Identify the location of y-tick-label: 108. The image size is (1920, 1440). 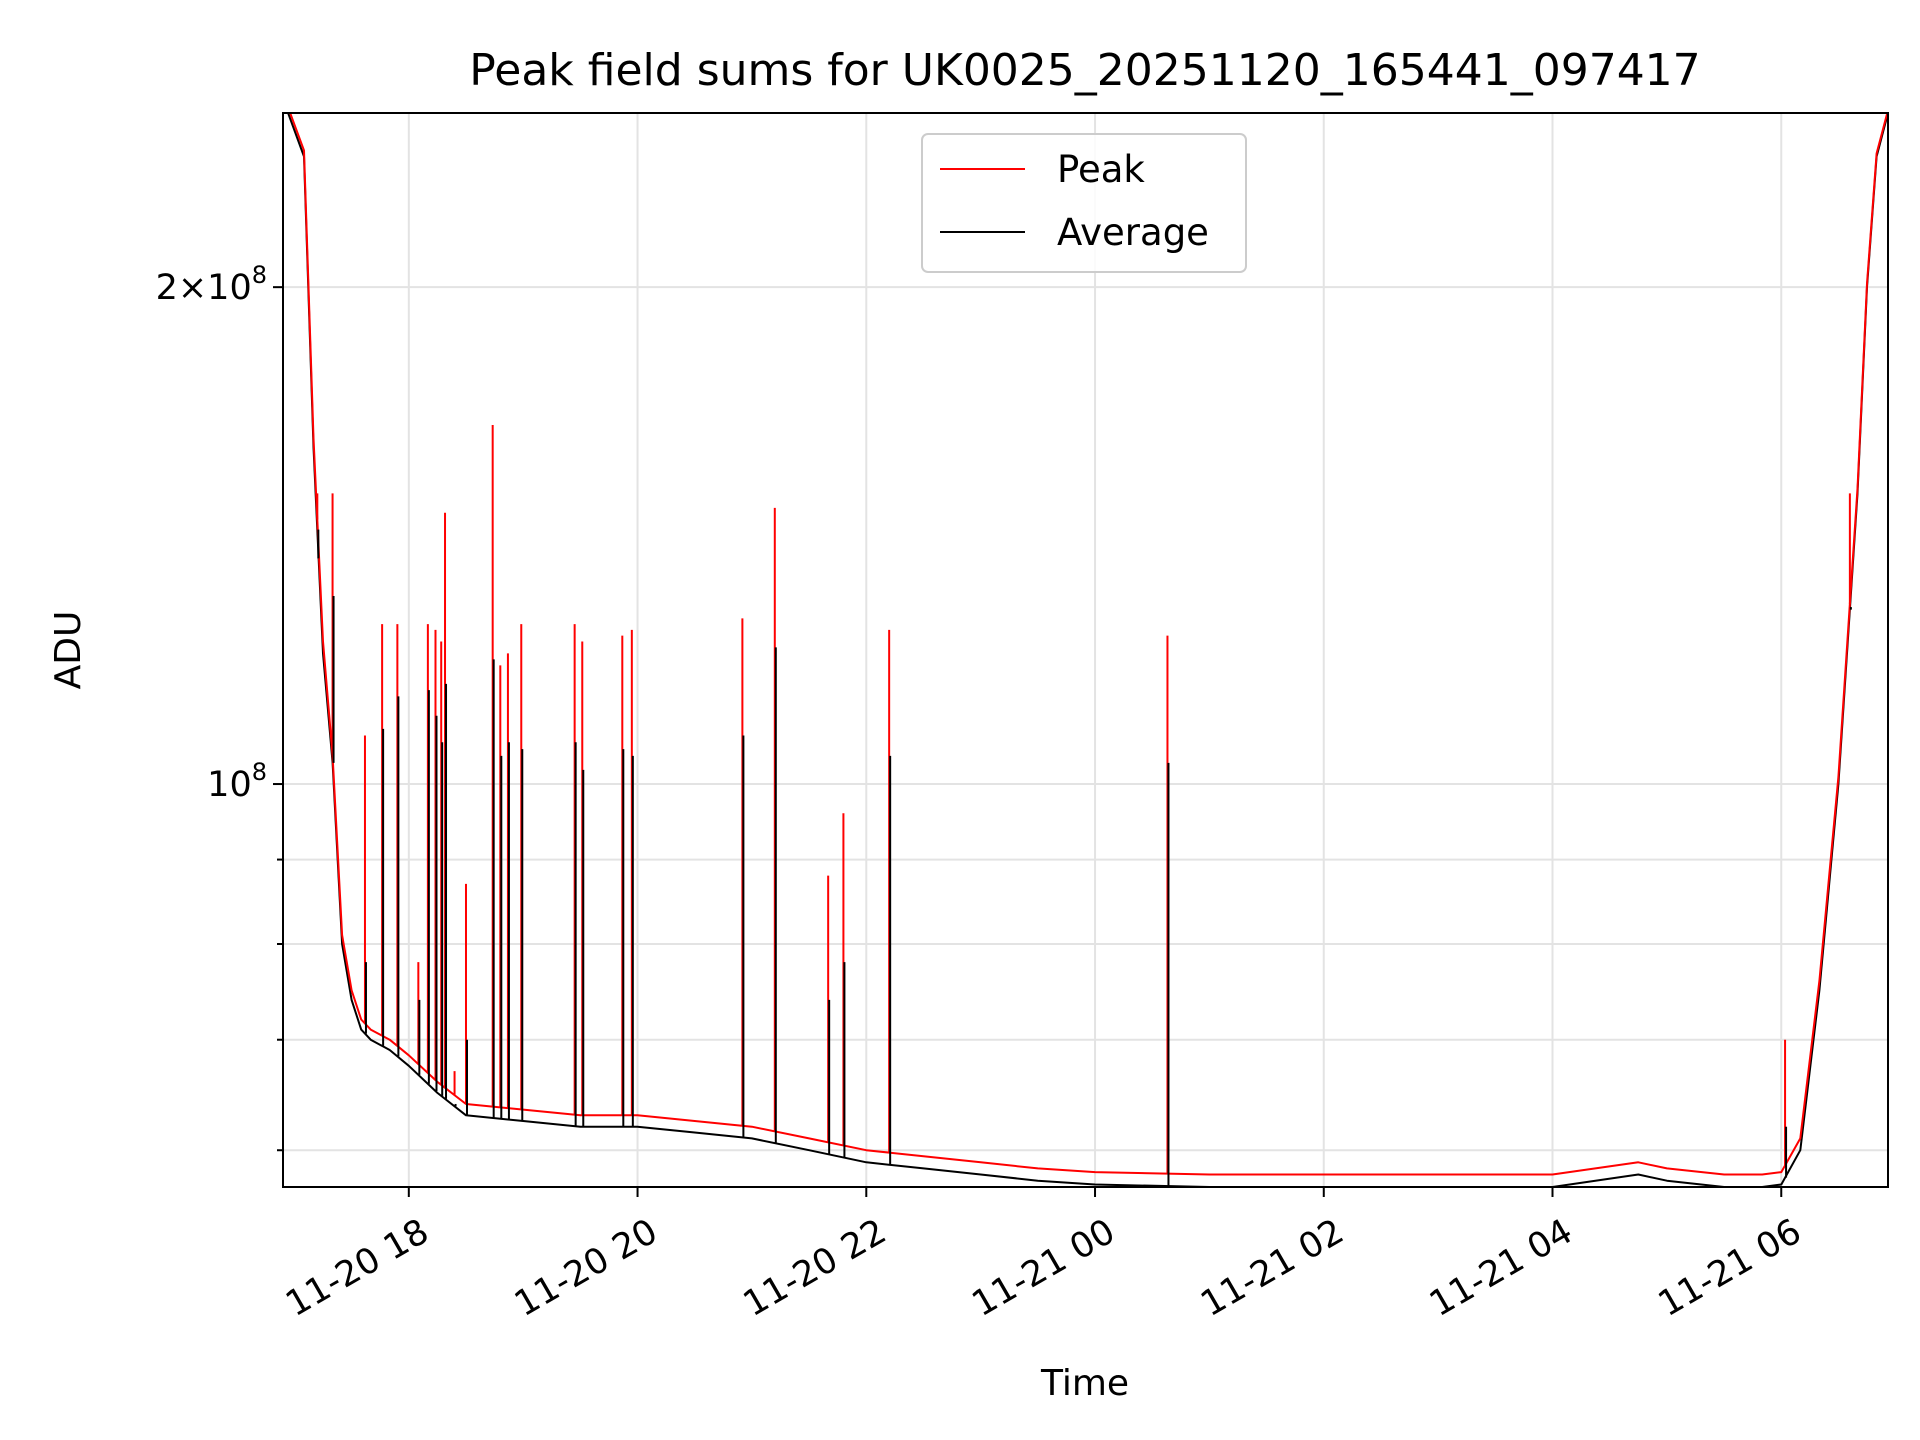
(237, 781).